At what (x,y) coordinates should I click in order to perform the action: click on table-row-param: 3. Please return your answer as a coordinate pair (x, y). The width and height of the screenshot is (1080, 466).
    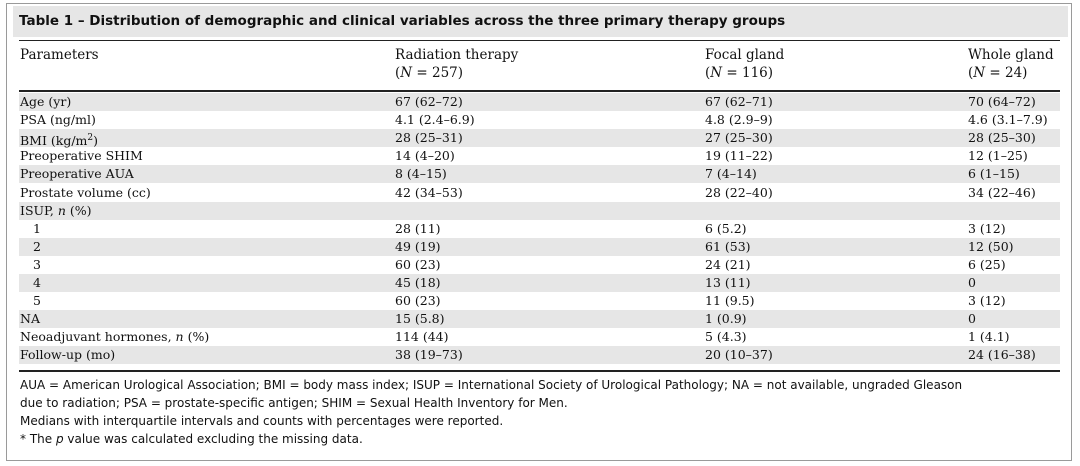
    Looking at the image, I should click on (37, 265).